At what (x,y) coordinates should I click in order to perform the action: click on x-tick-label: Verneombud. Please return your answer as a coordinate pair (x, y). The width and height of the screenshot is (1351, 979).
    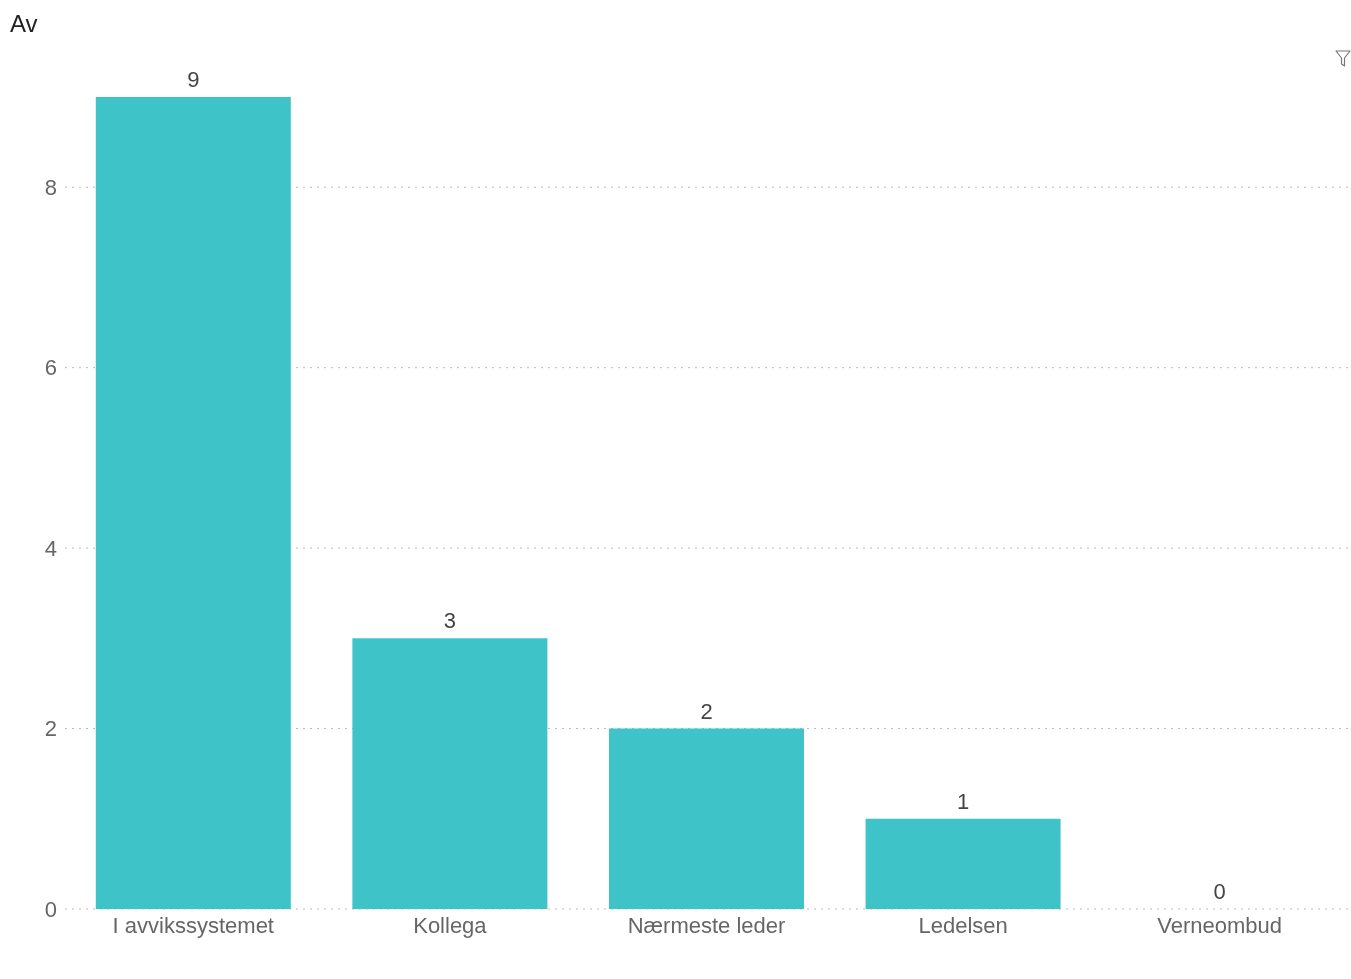
    Looking at the image, I should click on (1220, 925).